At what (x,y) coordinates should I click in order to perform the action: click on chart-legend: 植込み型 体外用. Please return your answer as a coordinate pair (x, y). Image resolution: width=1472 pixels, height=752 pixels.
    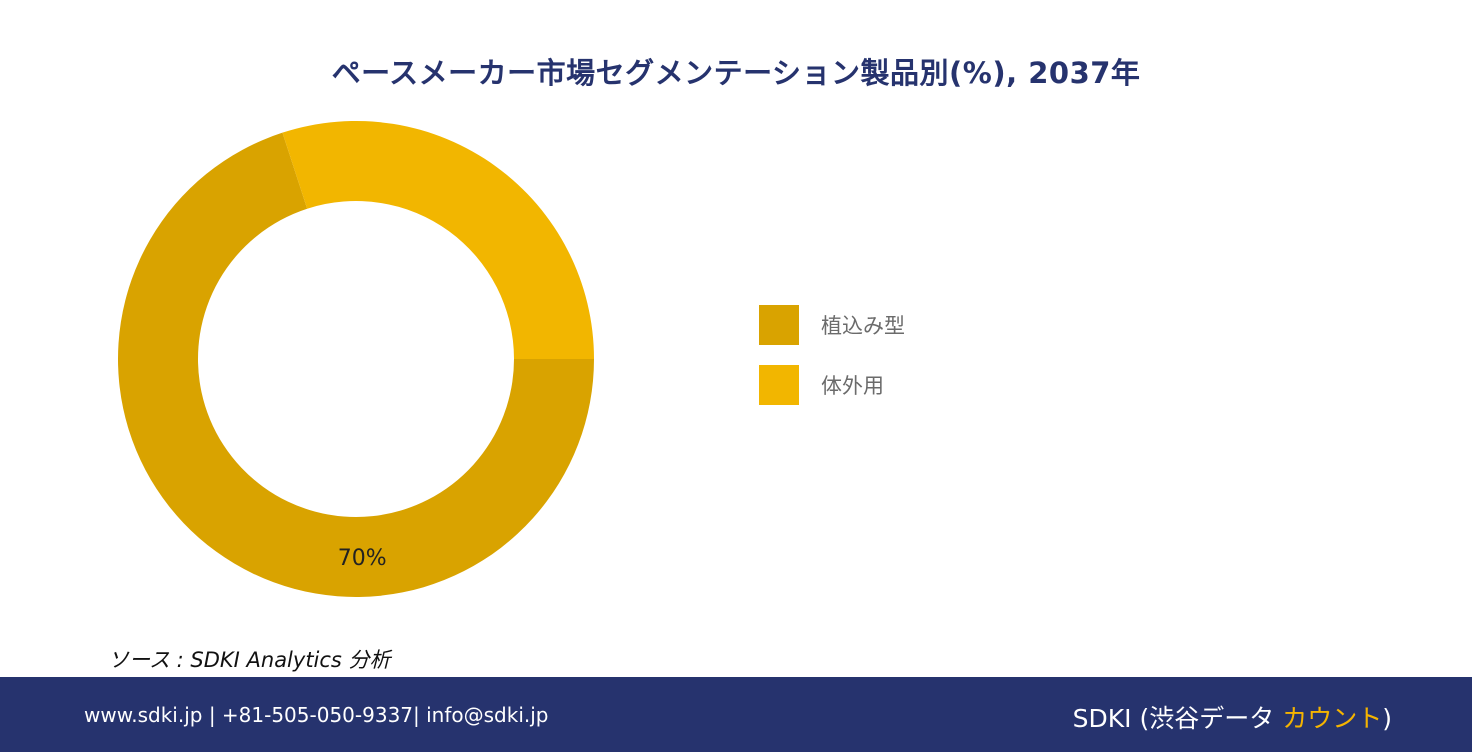
    Looking at the image, I should click on (832, 365).